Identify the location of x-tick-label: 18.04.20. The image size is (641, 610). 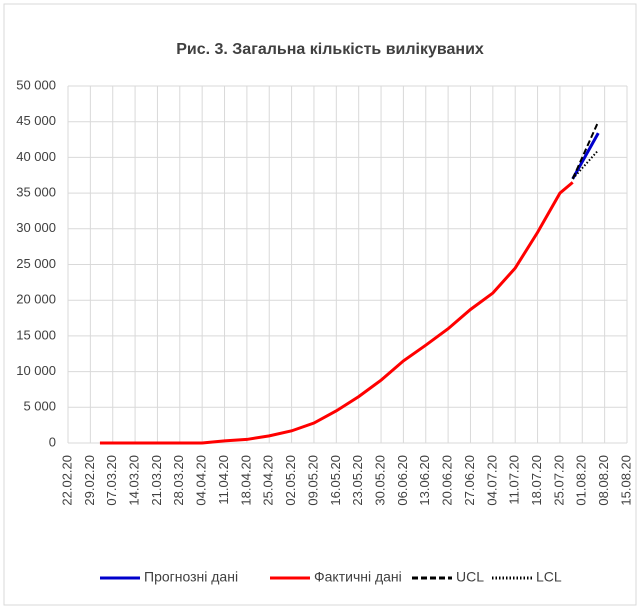
(245, 480).